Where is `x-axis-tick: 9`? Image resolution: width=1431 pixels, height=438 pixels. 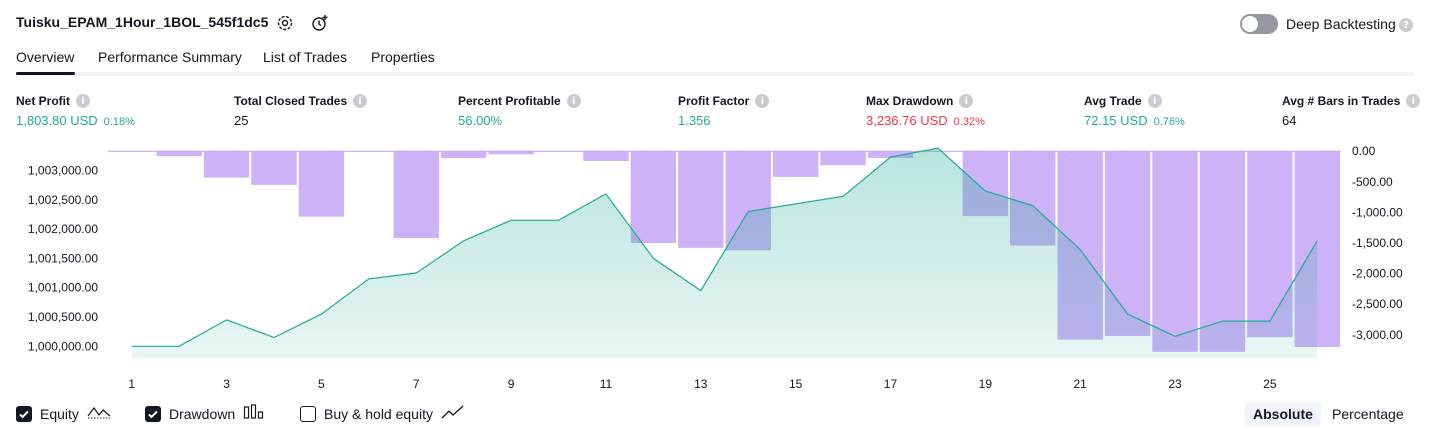
x-axis-tick: 9 is located at coordinates (511, 384).